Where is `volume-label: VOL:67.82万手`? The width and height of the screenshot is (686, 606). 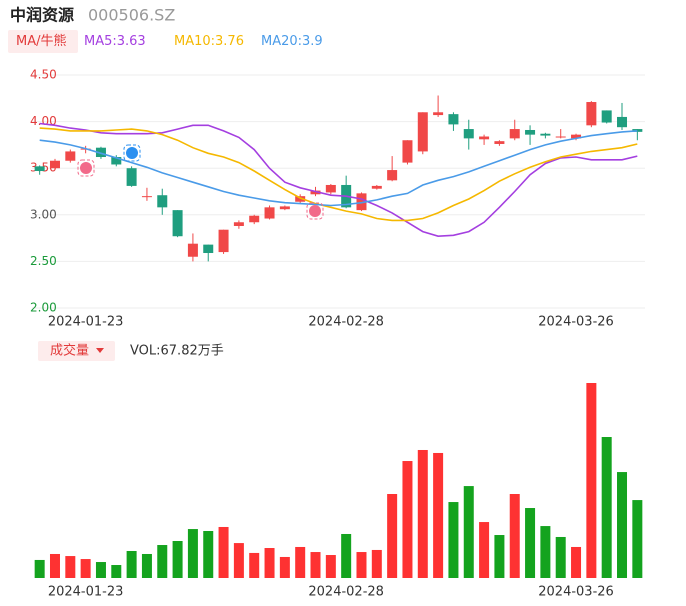 volume-label: VOL:67.82万手 is located at coordinates (177, 351).